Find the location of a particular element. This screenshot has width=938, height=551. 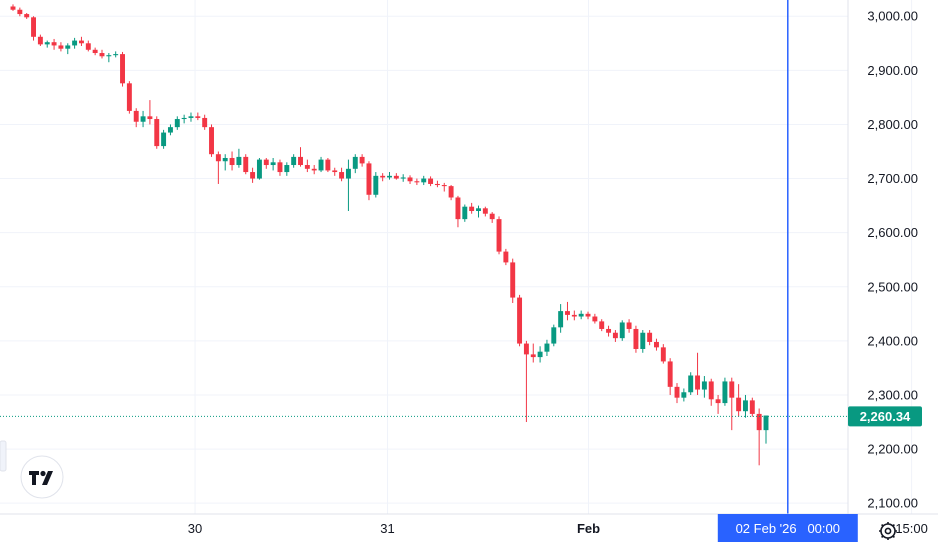

time-axis: 30 31 Feb 15:00 is located at coordinates (558, 528).